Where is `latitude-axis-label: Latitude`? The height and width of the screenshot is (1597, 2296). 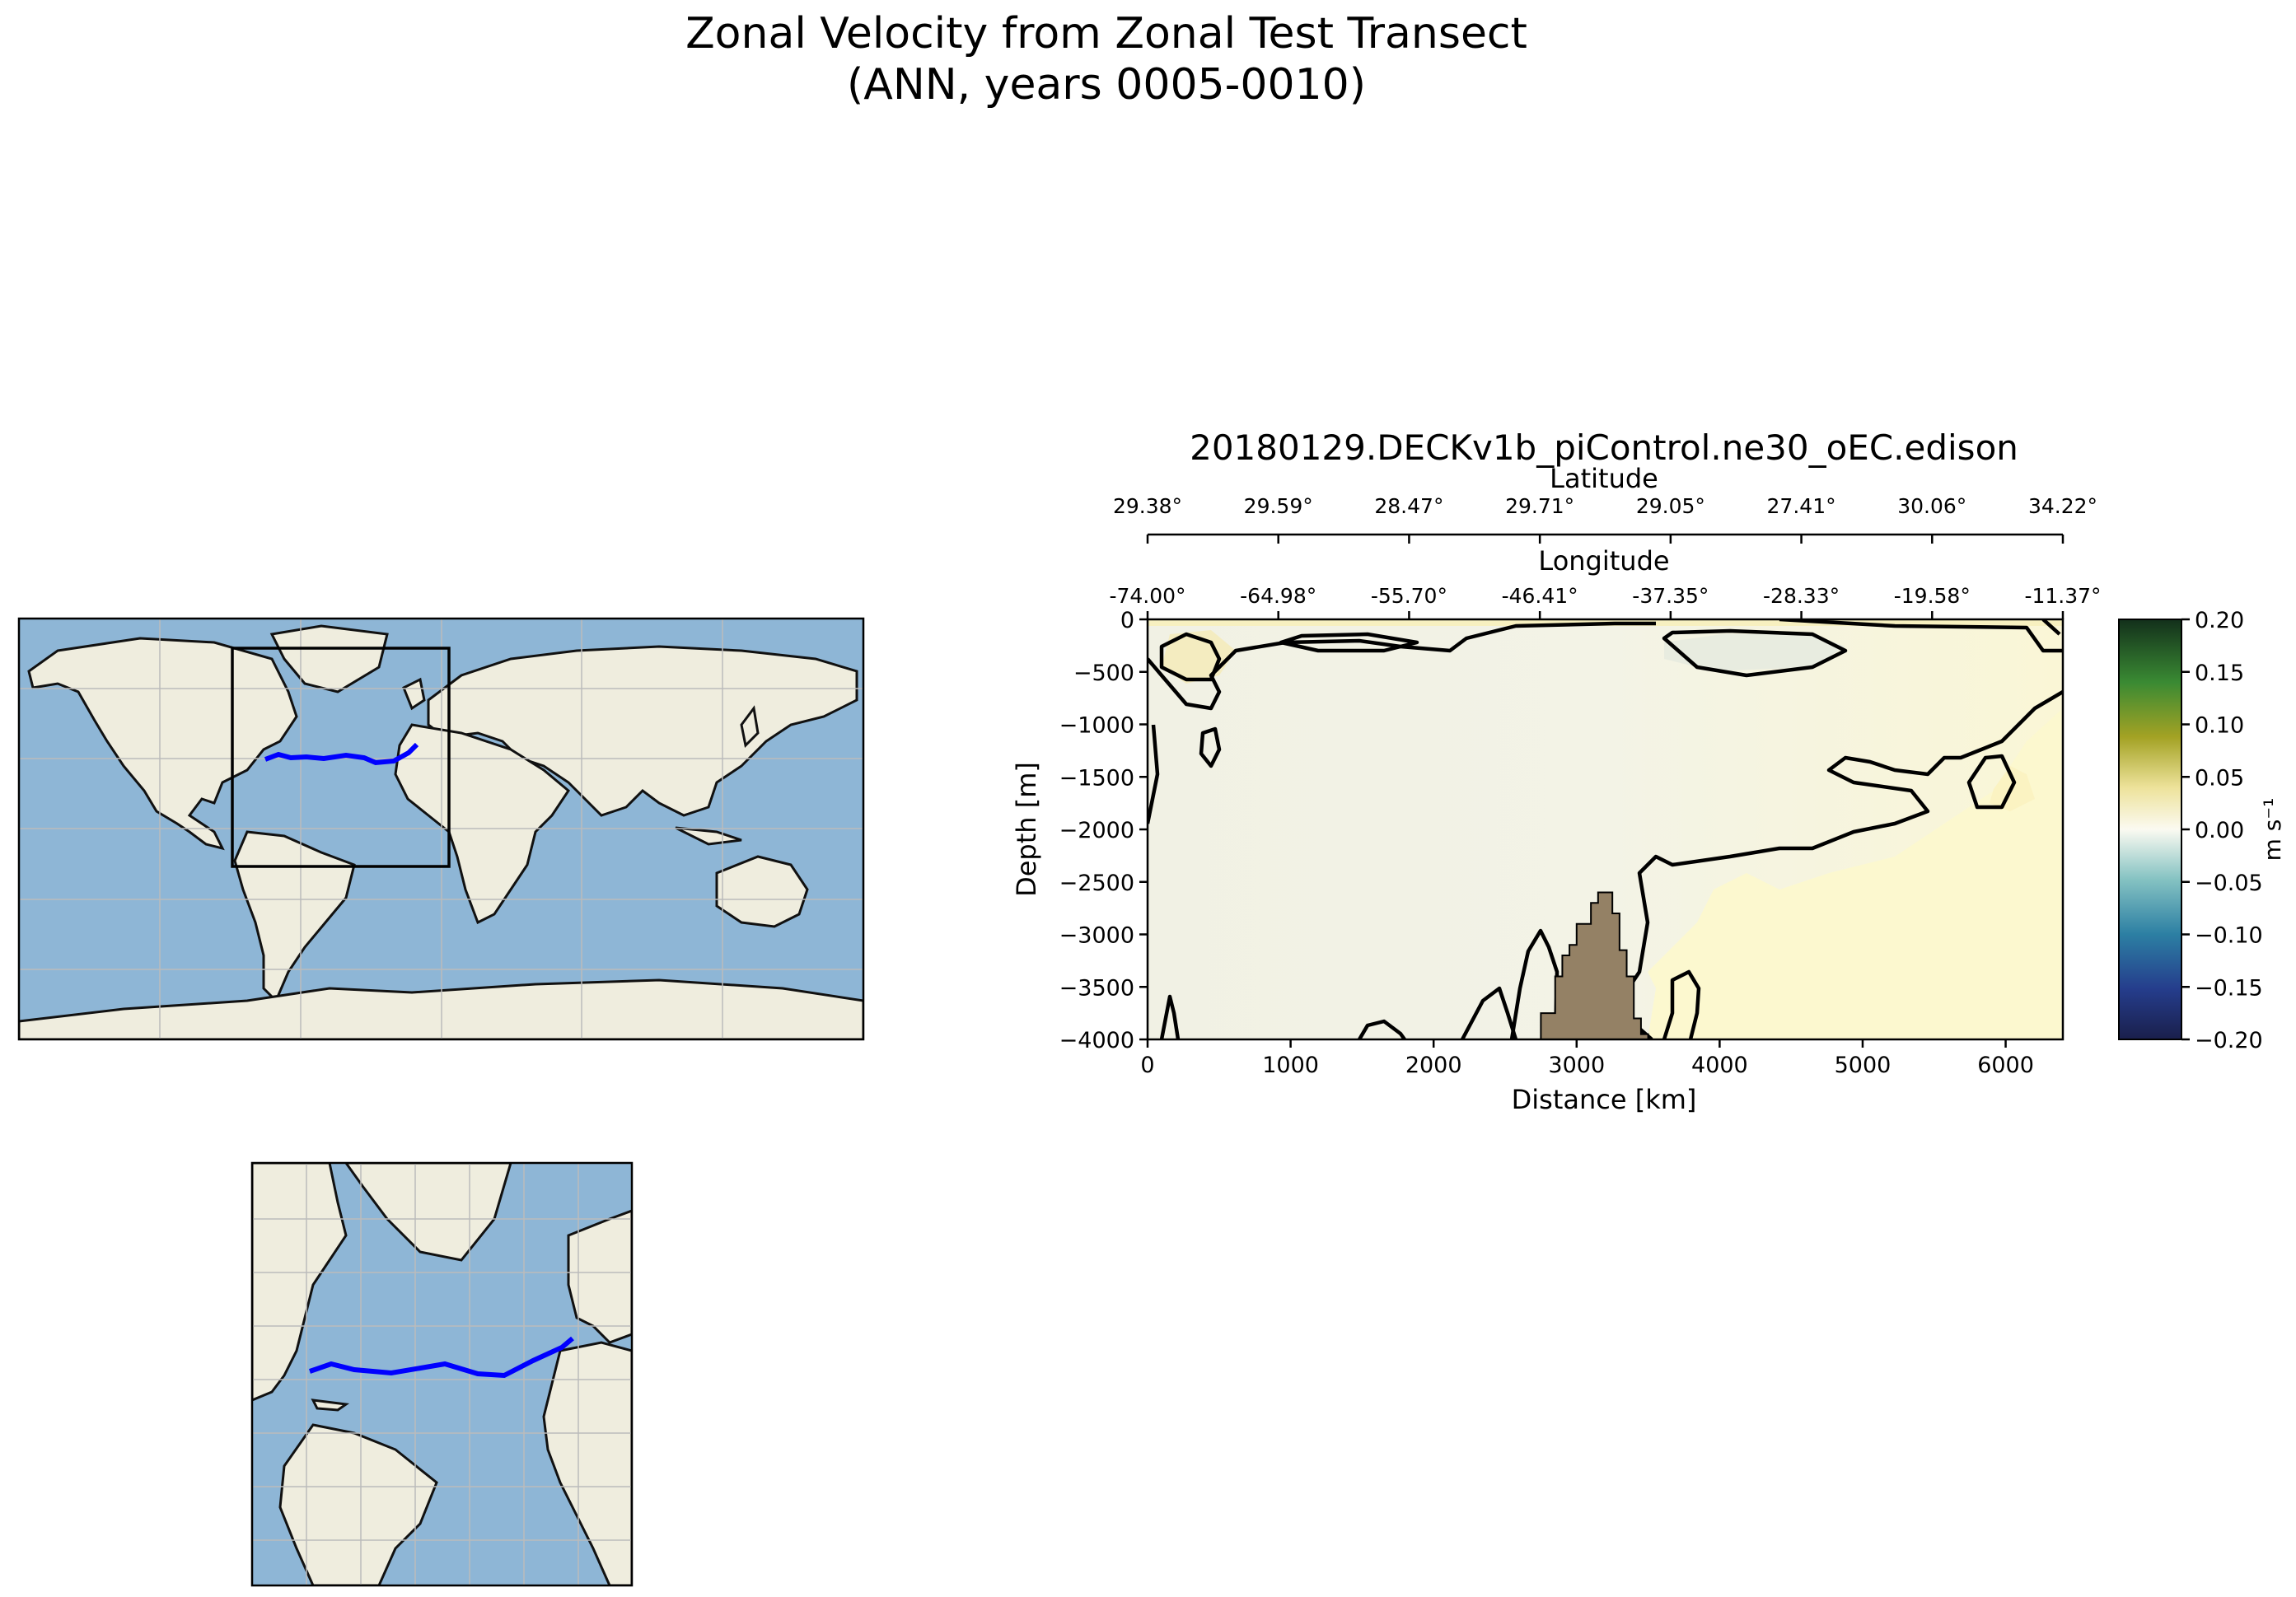 latitude-axis-label: Latitude is located at coordinates (1604, 478).